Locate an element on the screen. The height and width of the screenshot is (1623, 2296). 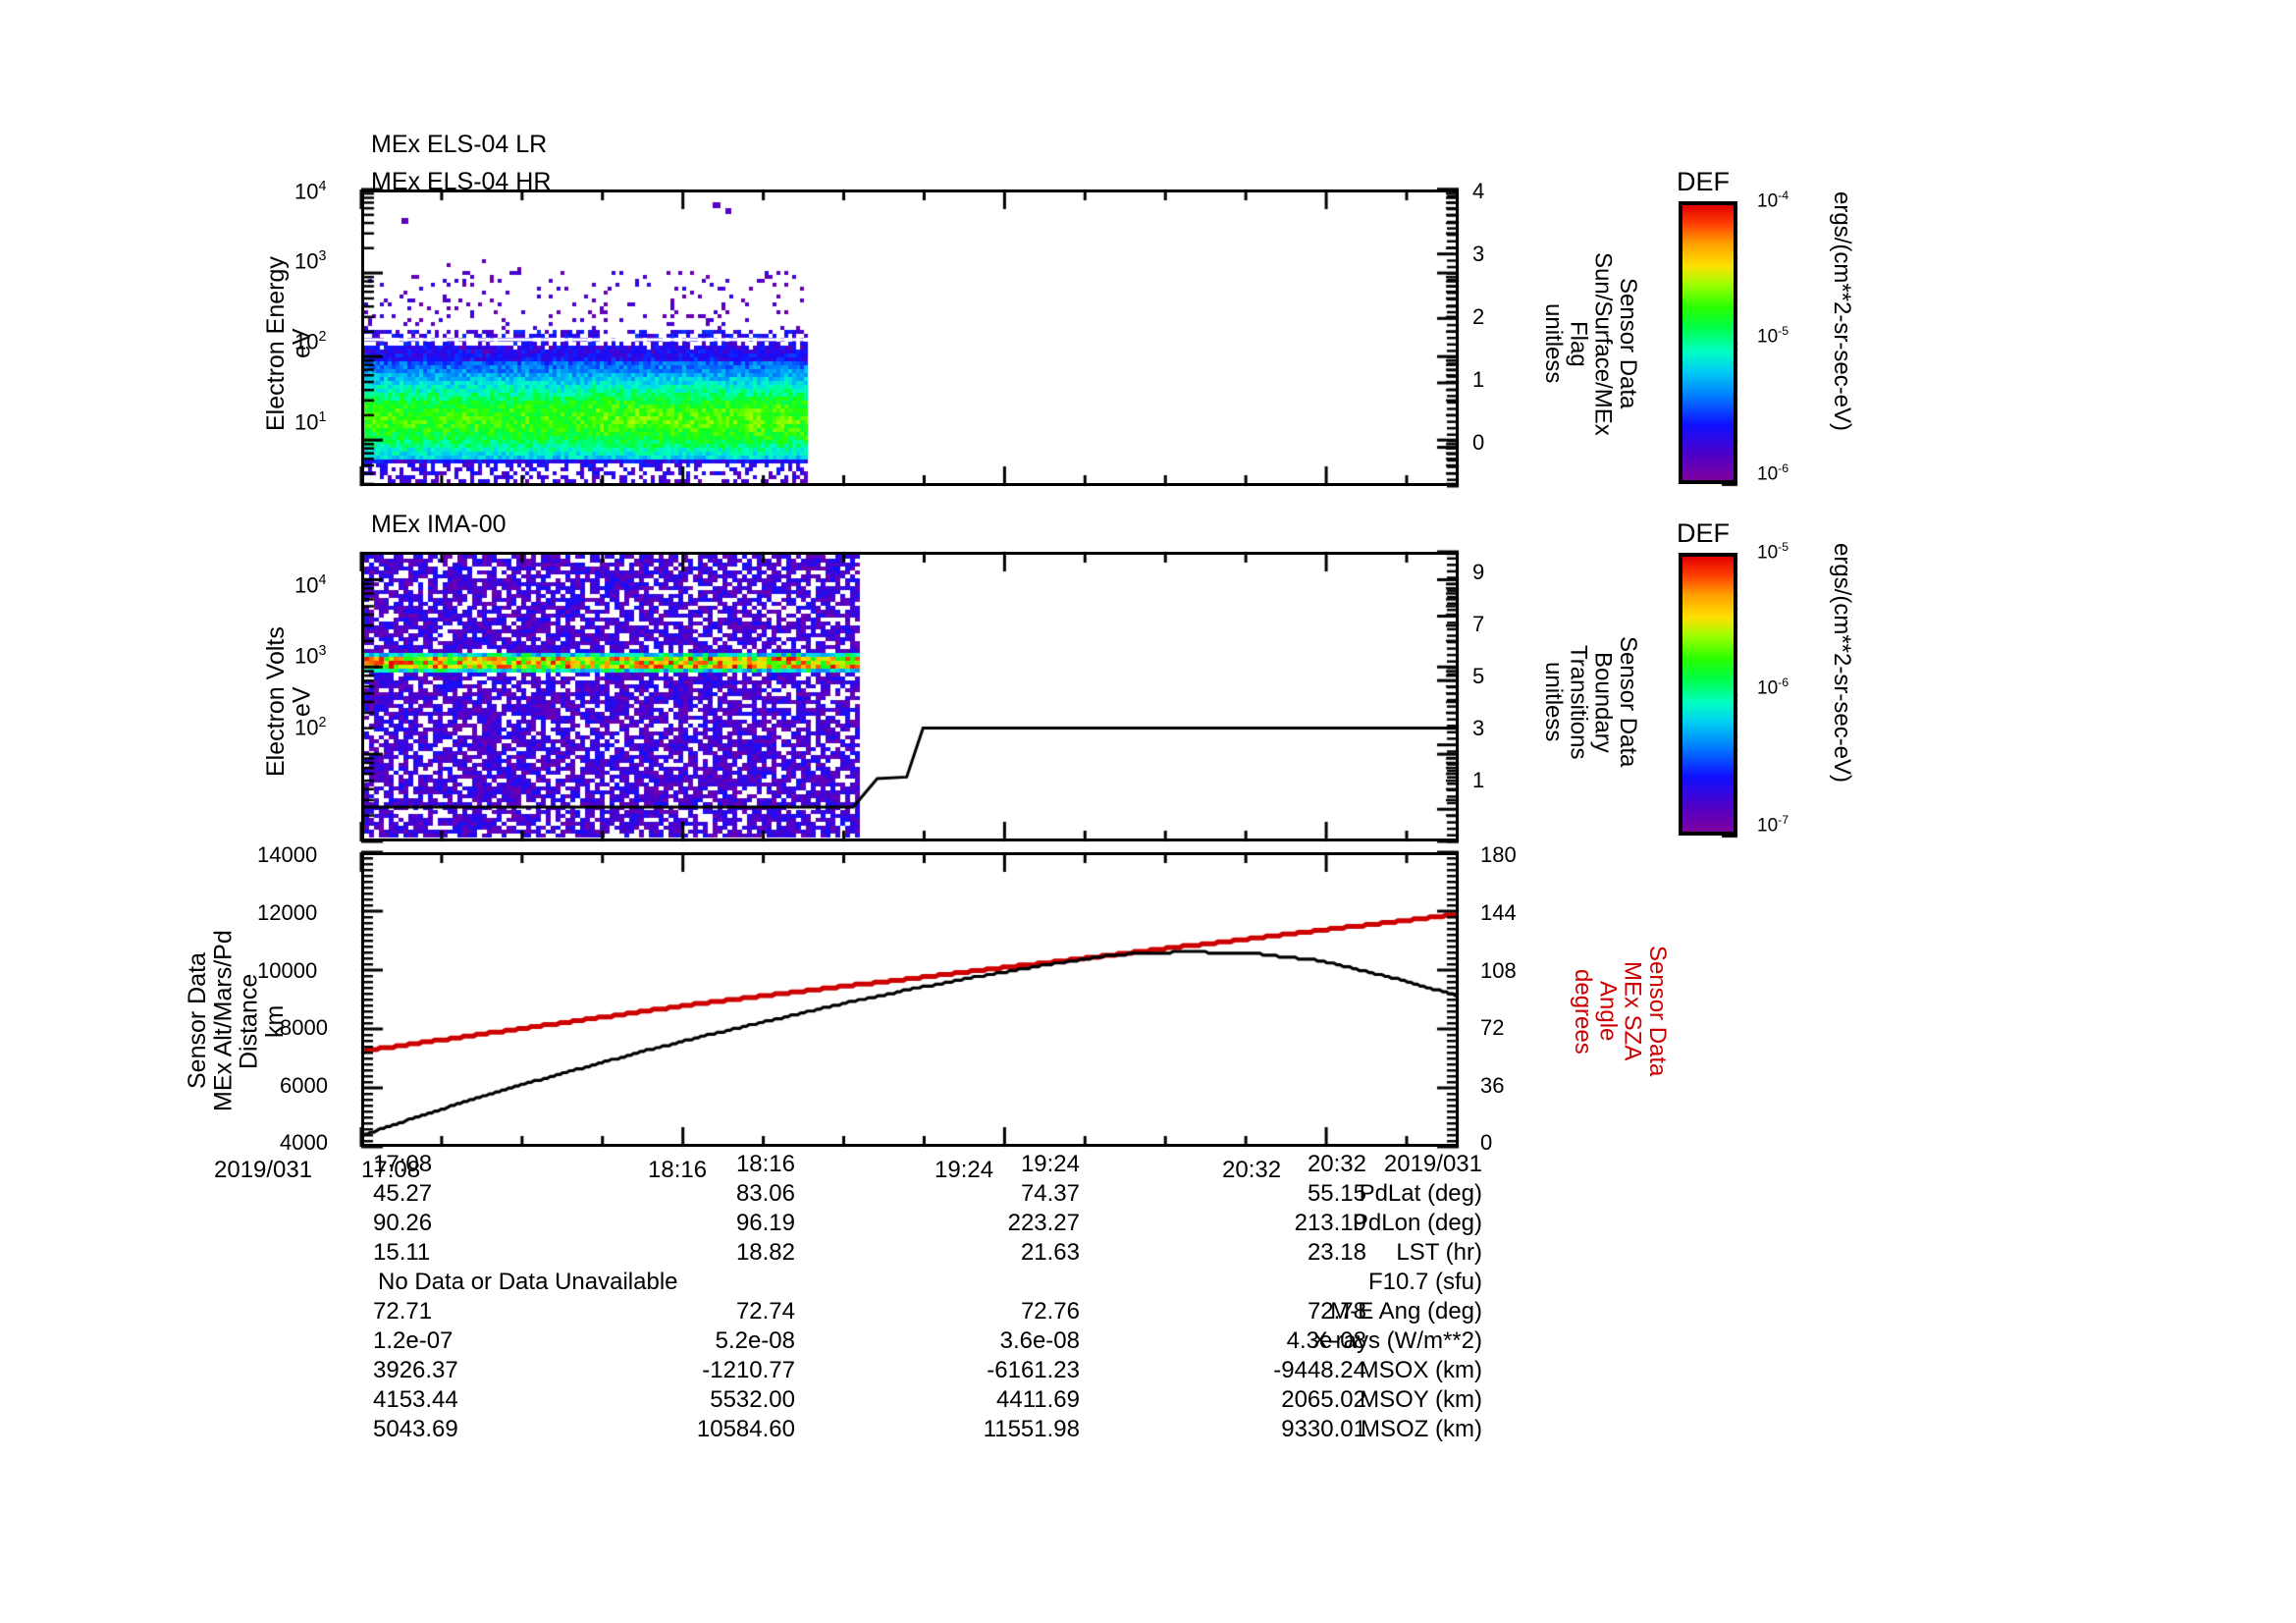
panel-els-title-hr: MEx ELS-04 HR is located at coordinates (461, 181).